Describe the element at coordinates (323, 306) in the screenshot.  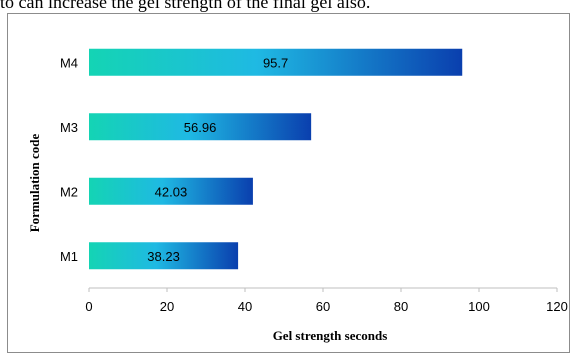
I see `x-tick-label: 60` at that location.